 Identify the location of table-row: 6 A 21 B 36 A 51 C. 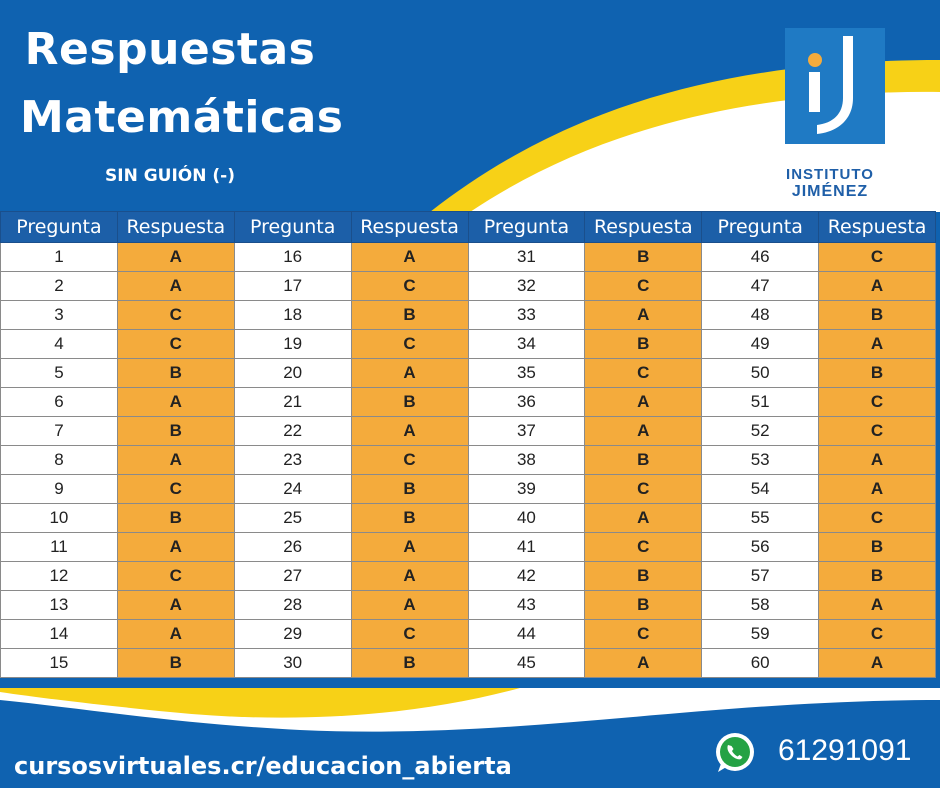
(468, 402).